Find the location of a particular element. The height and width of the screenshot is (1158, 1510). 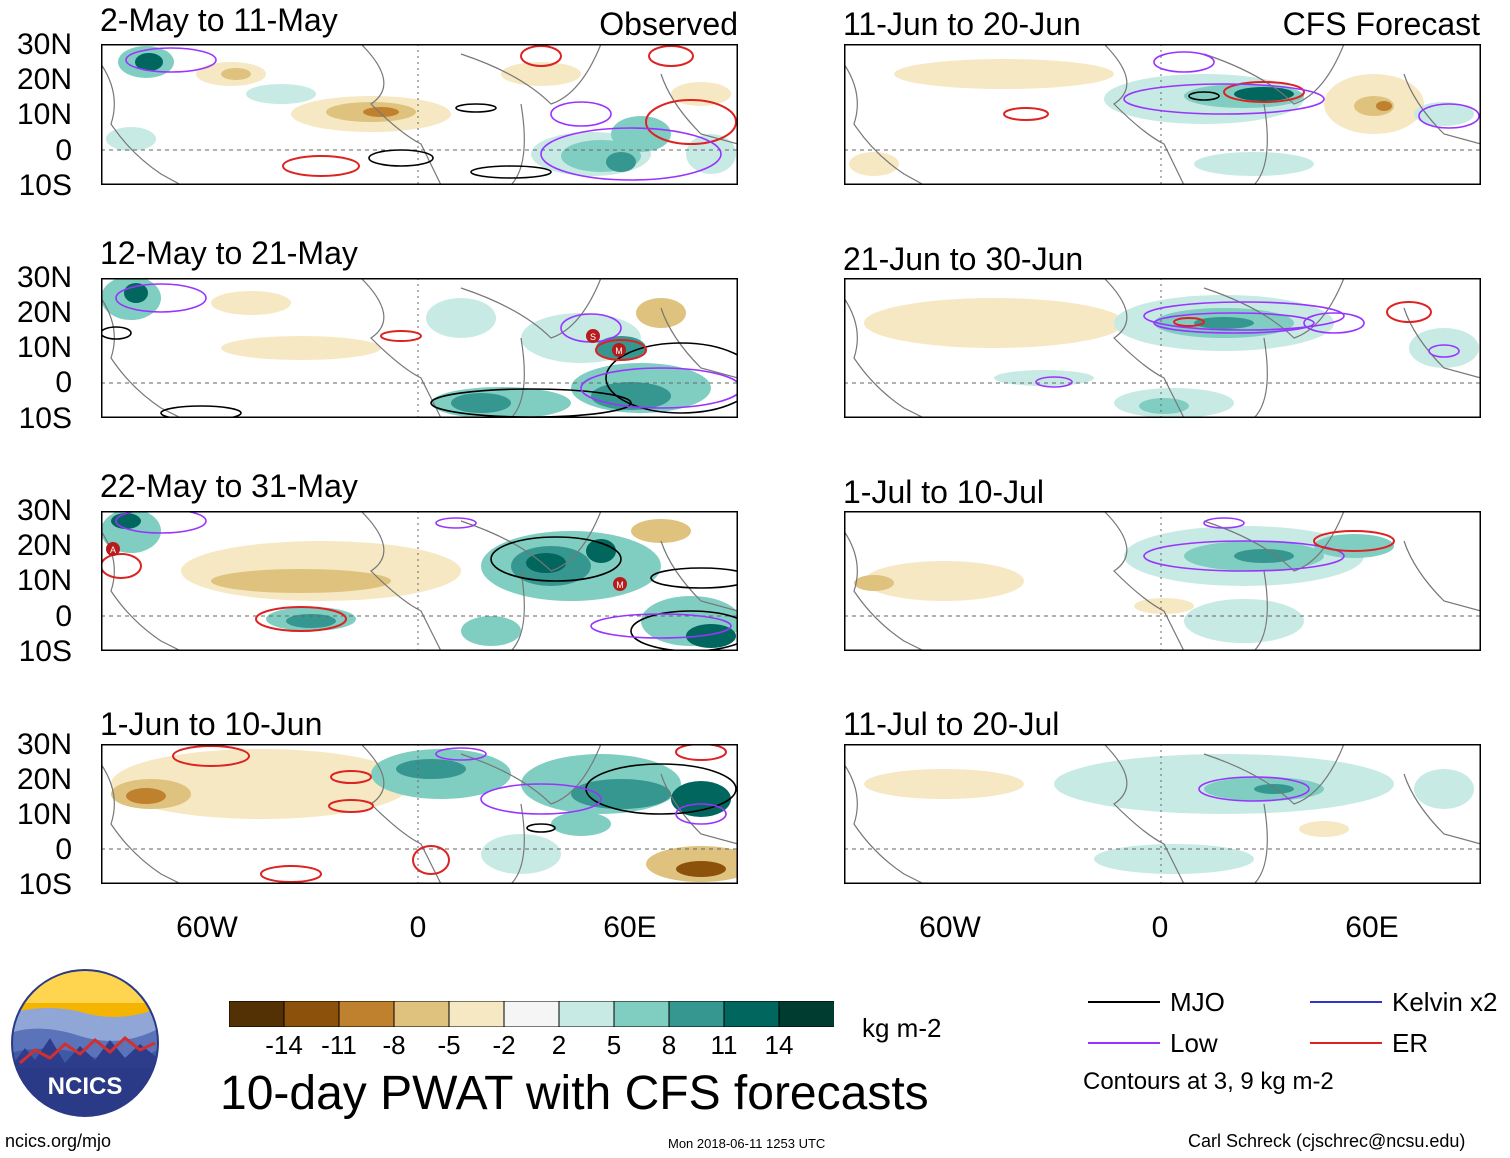

legend-line-er is located at coordinates (1346, 1043).